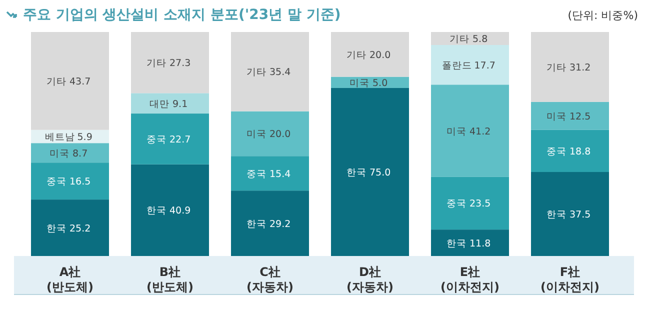 Image resolution: width=650 pixels, height=330 pixels. I want to click on chart-title: 주요 기업의 생산설비 소재지 분포('23년 말 기준), so click(182, 15).